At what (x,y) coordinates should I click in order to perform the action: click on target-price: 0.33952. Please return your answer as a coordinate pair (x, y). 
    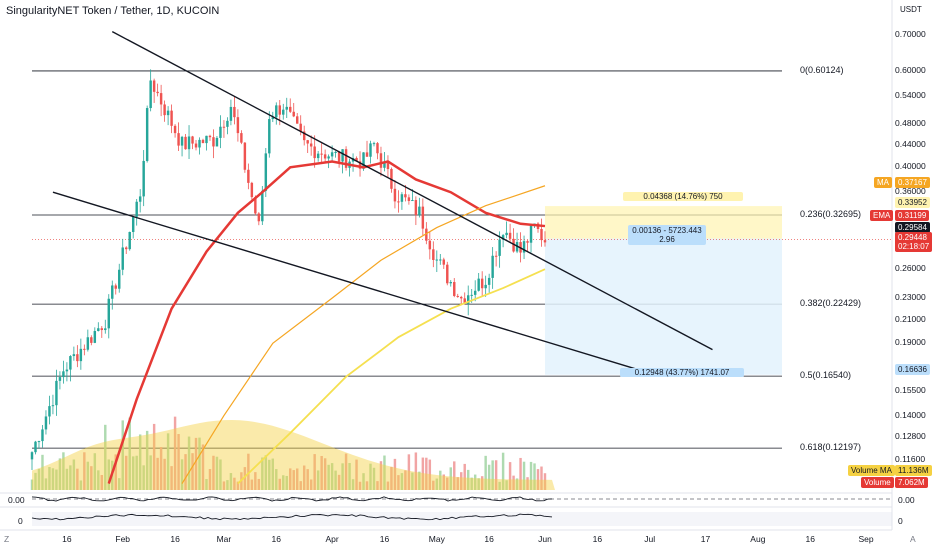
    Looking at the image, I should click on (912, 202).